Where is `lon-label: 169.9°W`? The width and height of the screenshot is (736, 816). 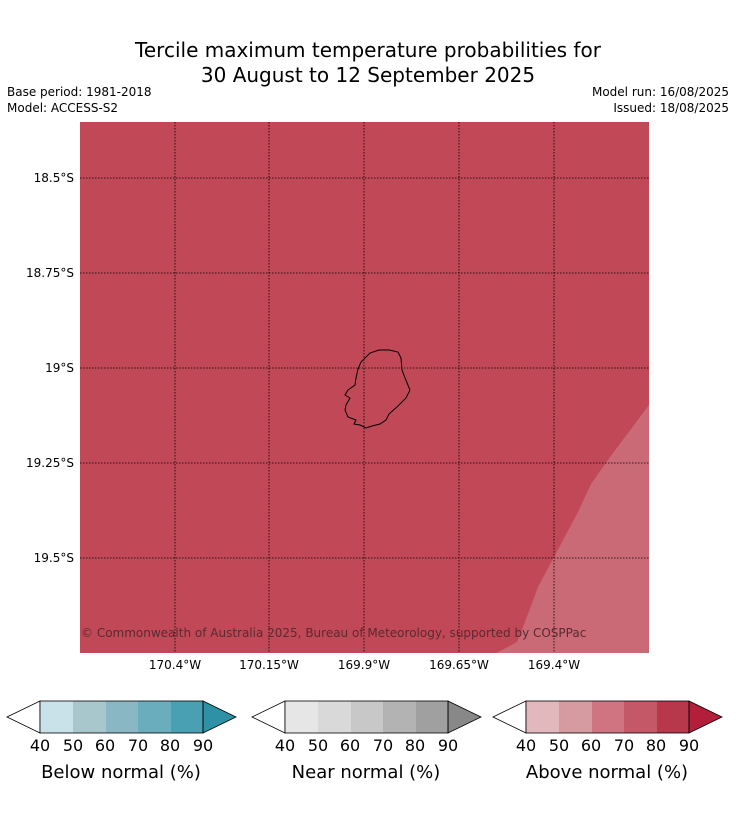
lon-label: 169.9°W is located at coordinates (364, 665).